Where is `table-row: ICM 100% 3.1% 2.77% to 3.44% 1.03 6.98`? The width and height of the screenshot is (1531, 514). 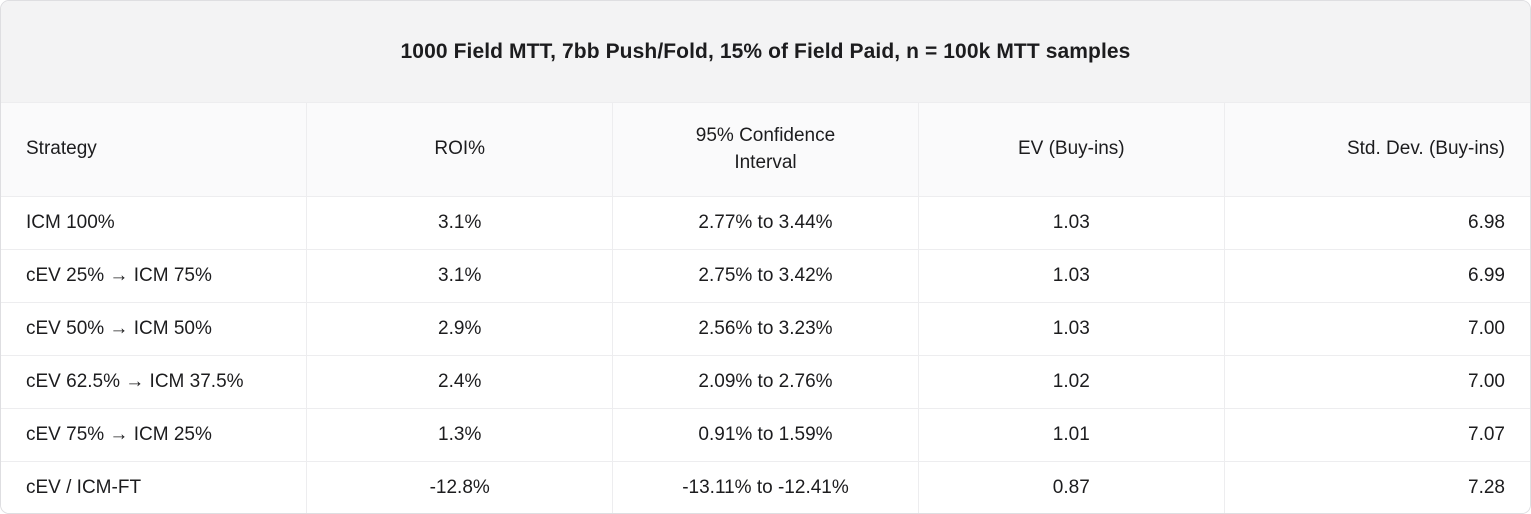
table-row: ICM 100% 3.1% 2.77% to 3.44% 1.03 6.98 is located at coordinates (765, 222).